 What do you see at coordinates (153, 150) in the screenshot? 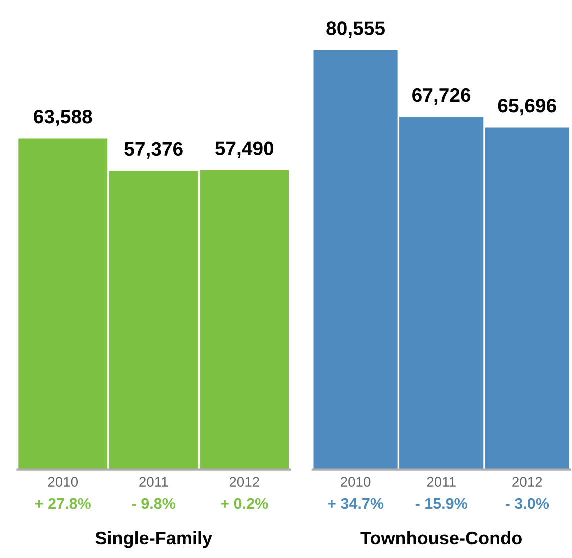
I see `data-label: 57,376` at bounding box center [153, 150].